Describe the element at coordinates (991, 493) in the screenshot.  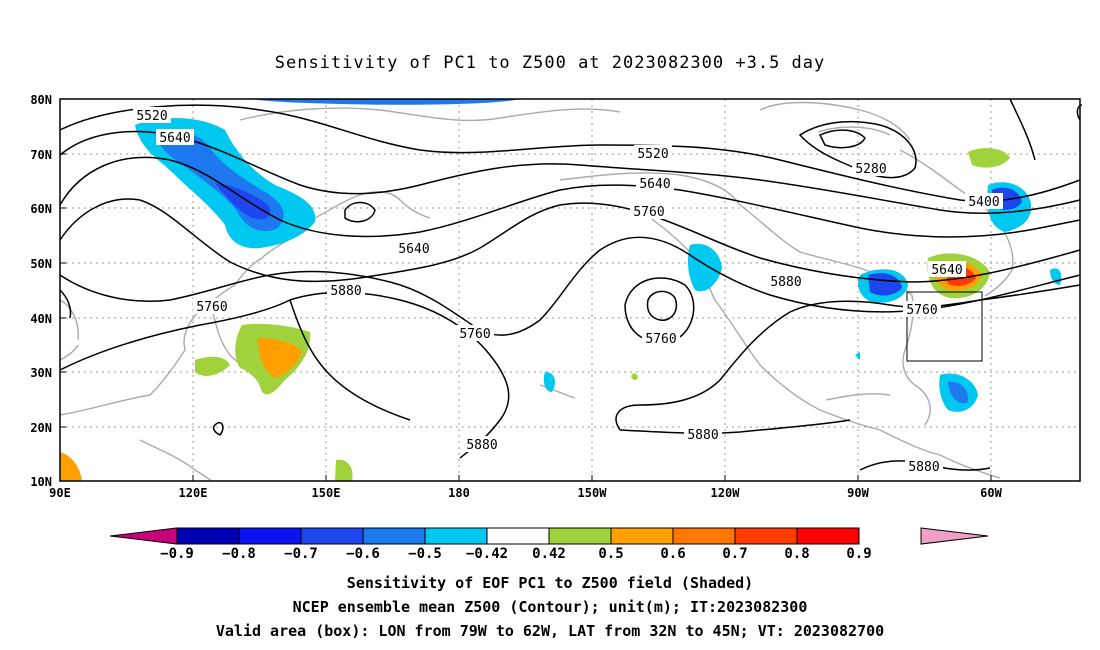
I see `lon-label: 60W` at that location.